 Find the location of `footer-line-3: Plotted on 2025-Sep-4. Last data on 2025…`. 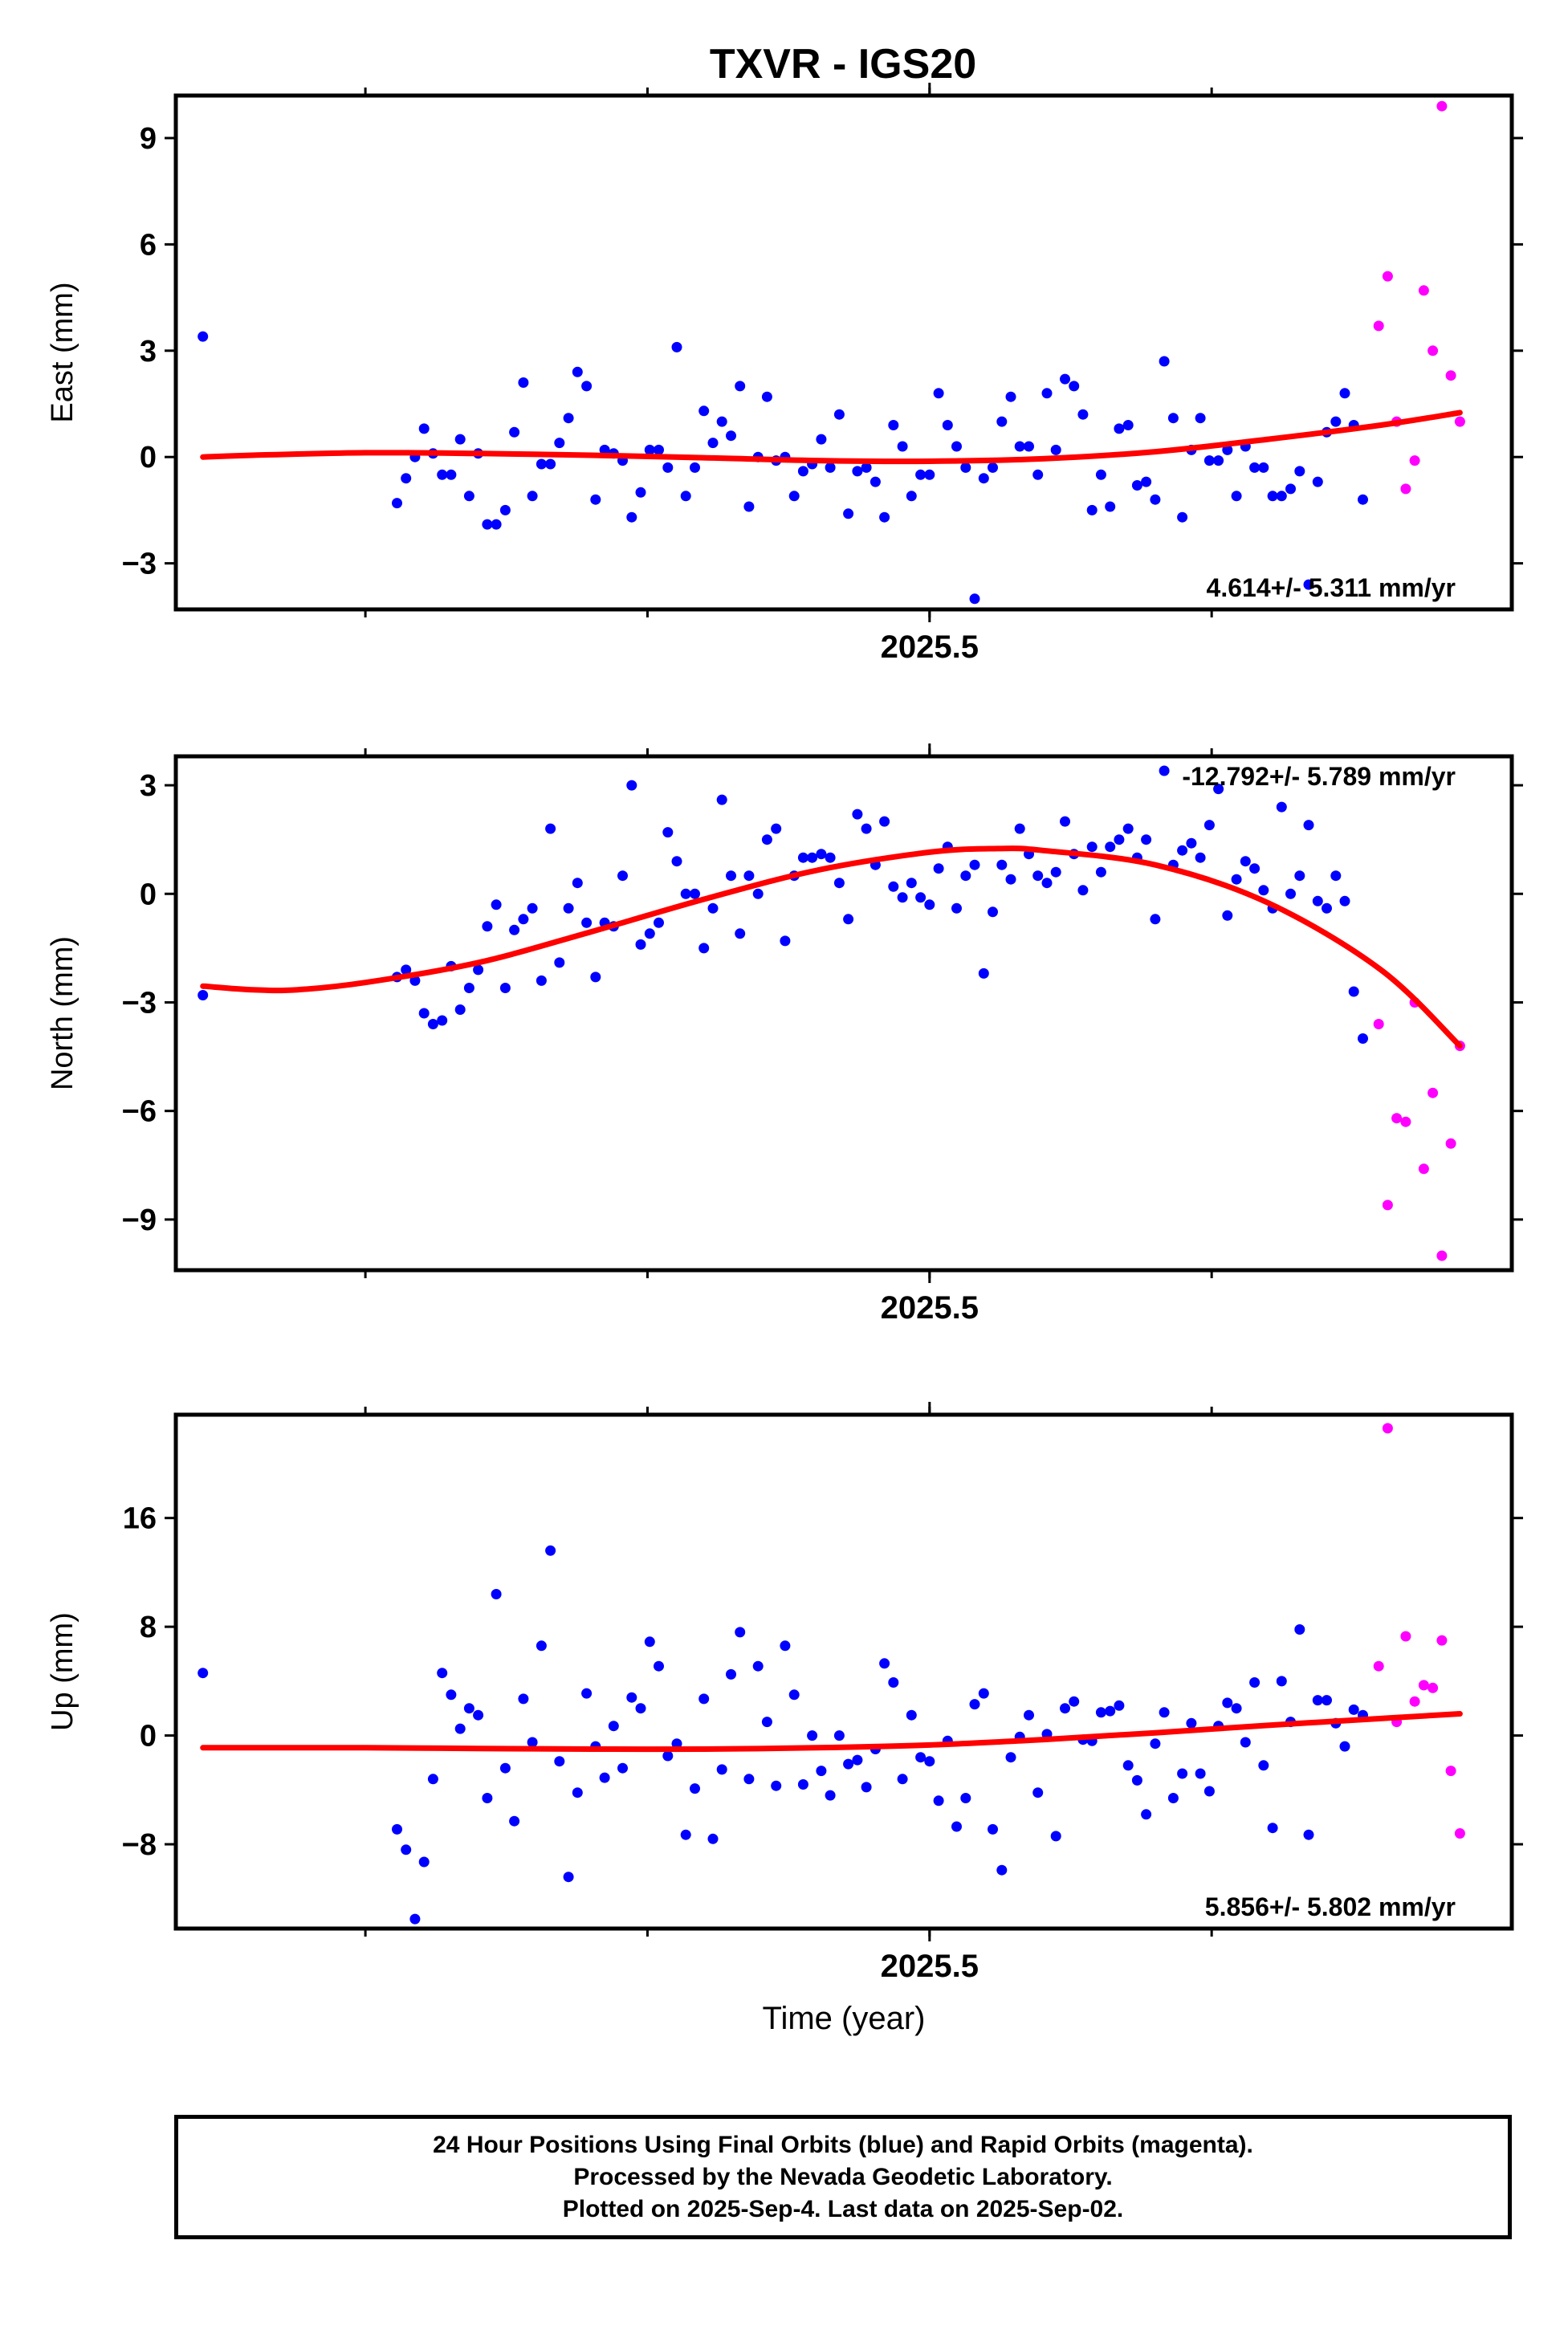

footer-line-3: Plotted on 2025-Sep-4. Last data on 2025… is located at coordinates (843, 2208).